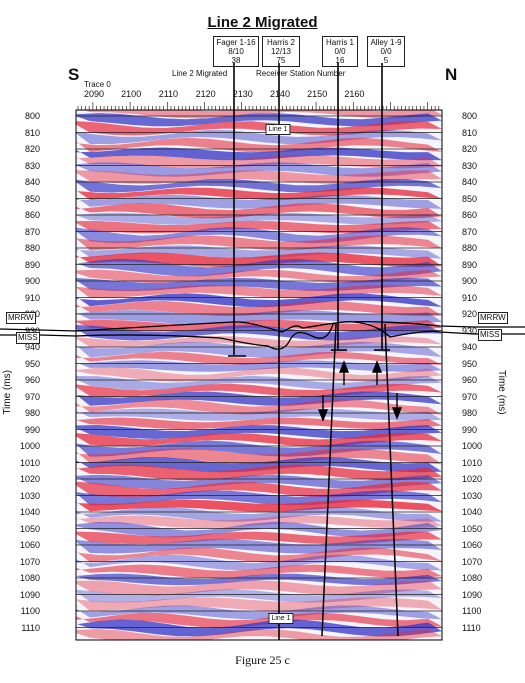  What do you see at coordinates (97, 84) in the screenshot?
I see `trace0-label: Trace 0` at bounding box center [97, 84].